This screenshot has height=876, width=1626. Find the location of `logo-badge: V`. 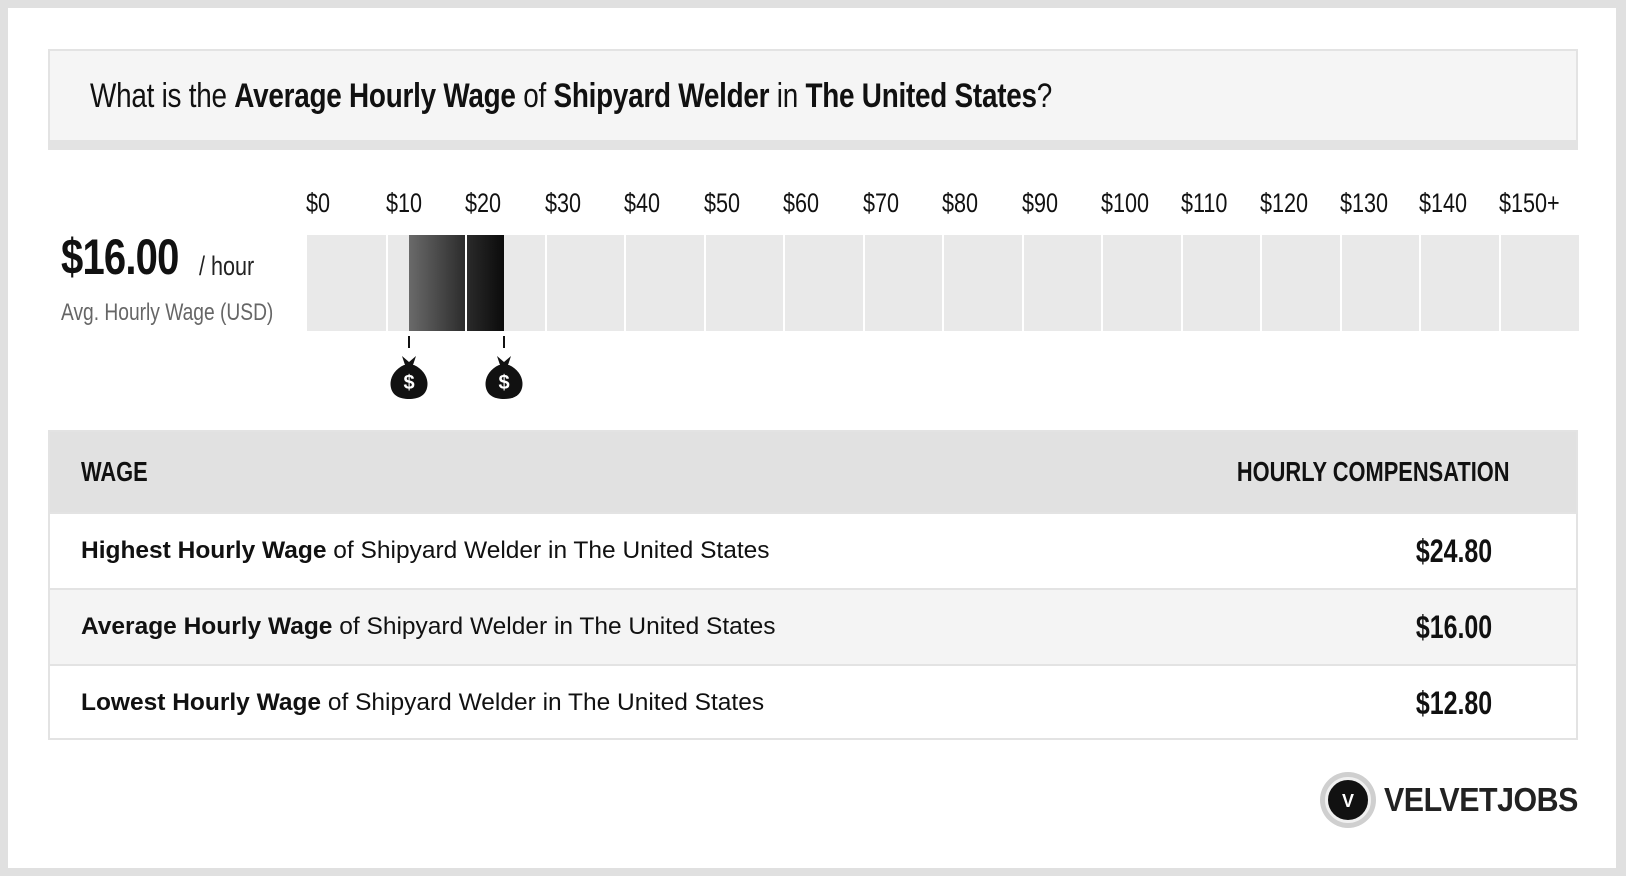

logo-badge: V is located at coordinates (1348, 800).